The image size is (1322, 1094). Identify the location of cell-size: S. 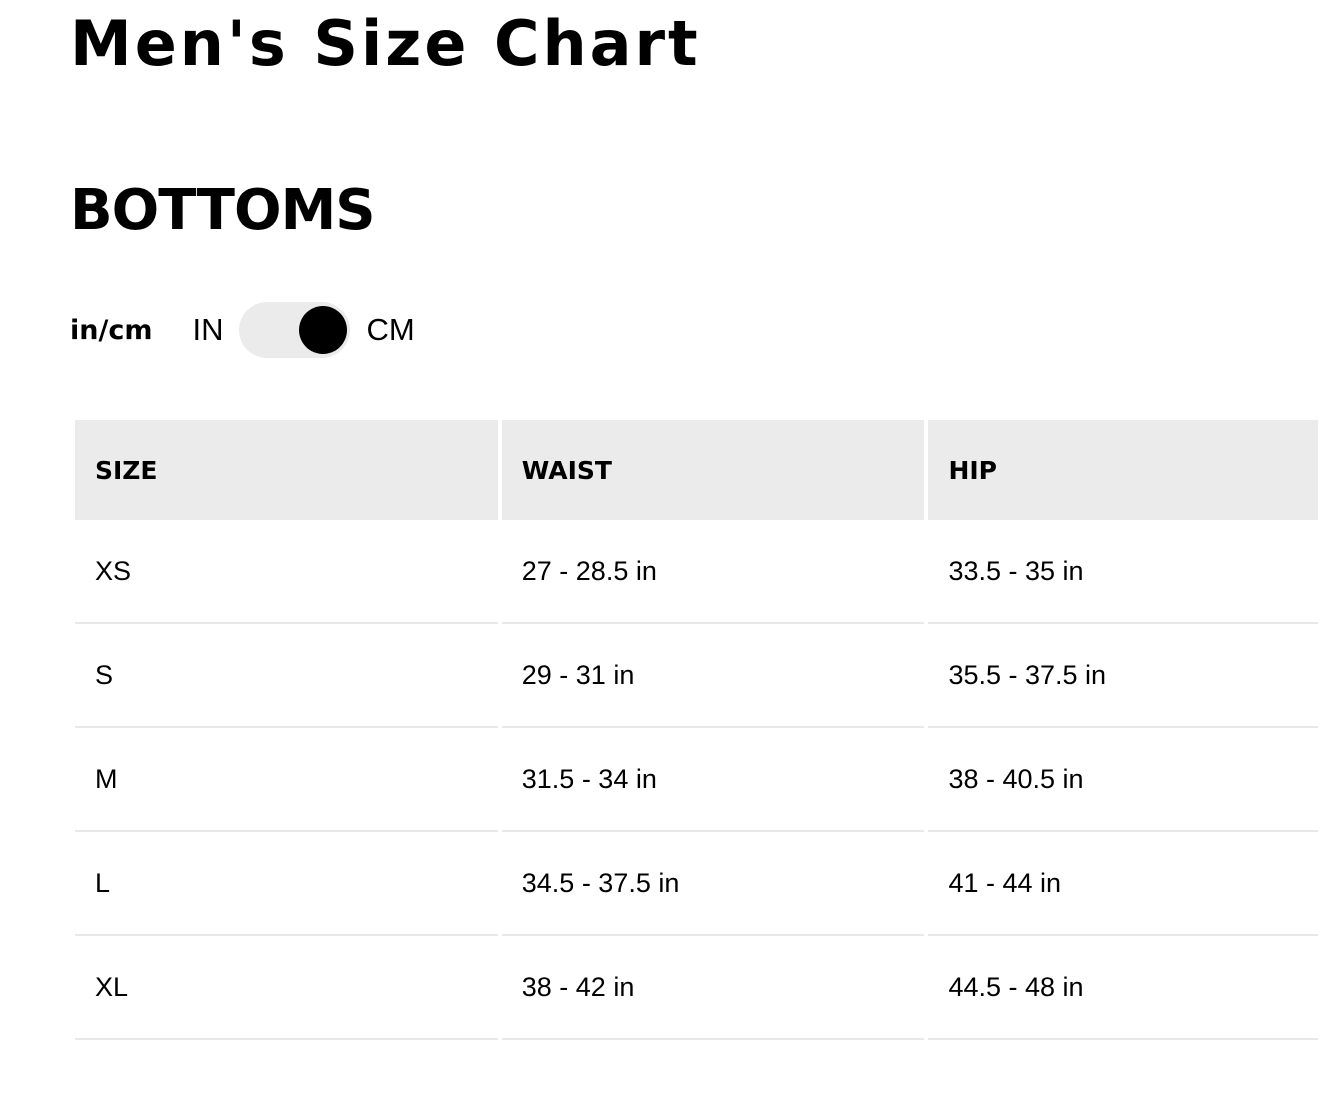
(286, 676).